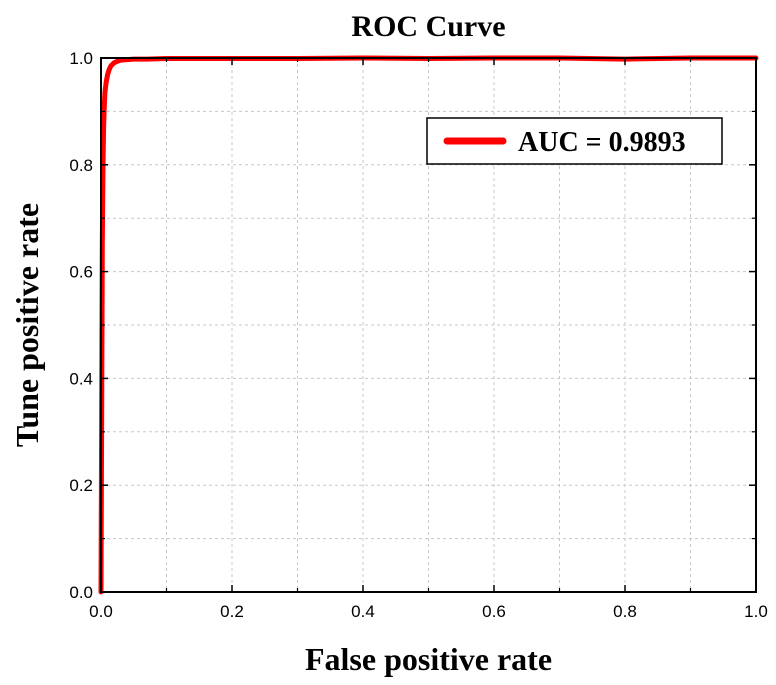 Image resolution: width=776 pixels, height=685 pixels. I want to click on y-axis-title: Tune positive rate, so click(27, 325).